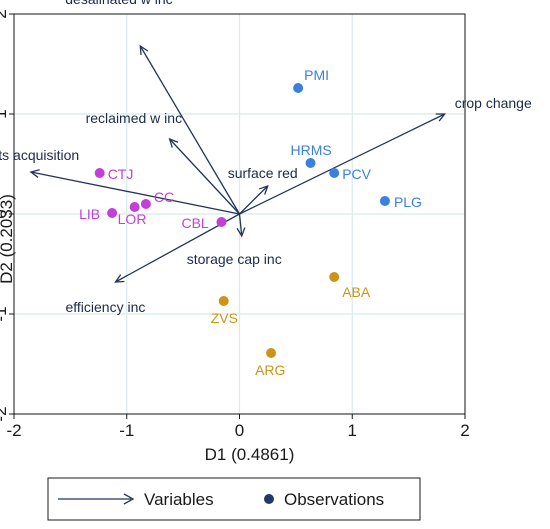 This screenshot has height=529, width=550. I want to click on legend-dot-marker, so click(269, 499).